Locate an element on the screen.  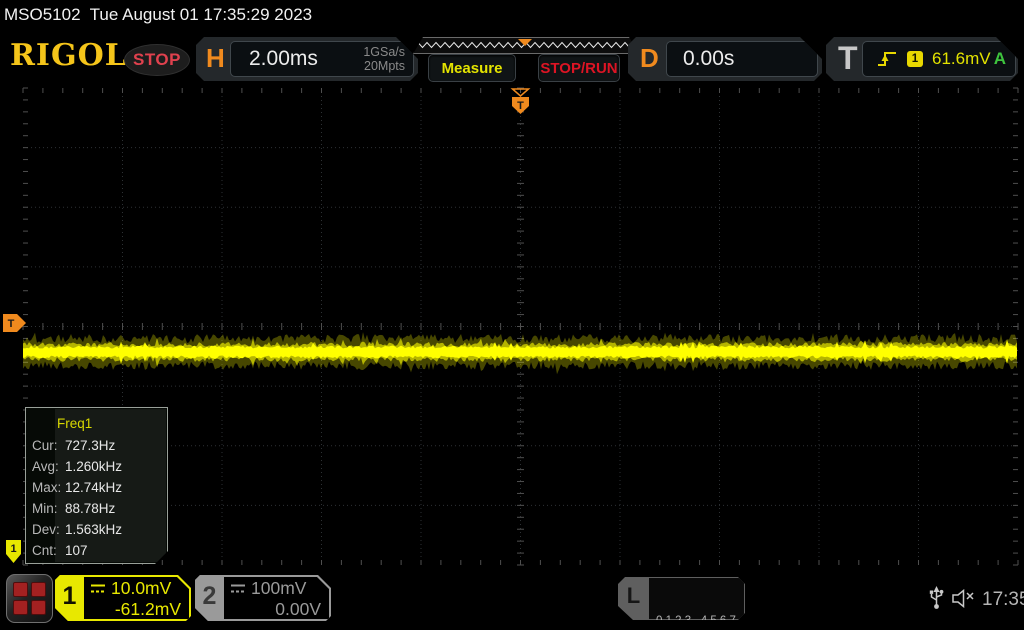
acquisition-info: 1GSa/s 20Mpts is located at coordinates (384, 59).